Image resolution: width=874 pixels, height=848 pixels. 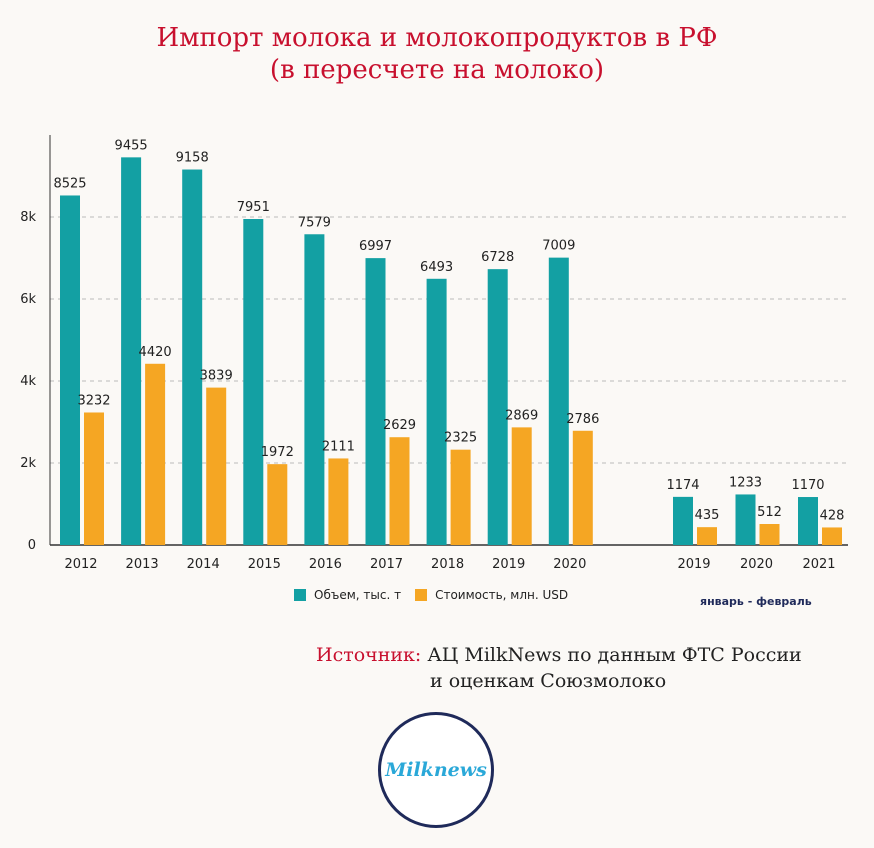 I want to click on legend-swatch-cost, so click(x=421, y=595).